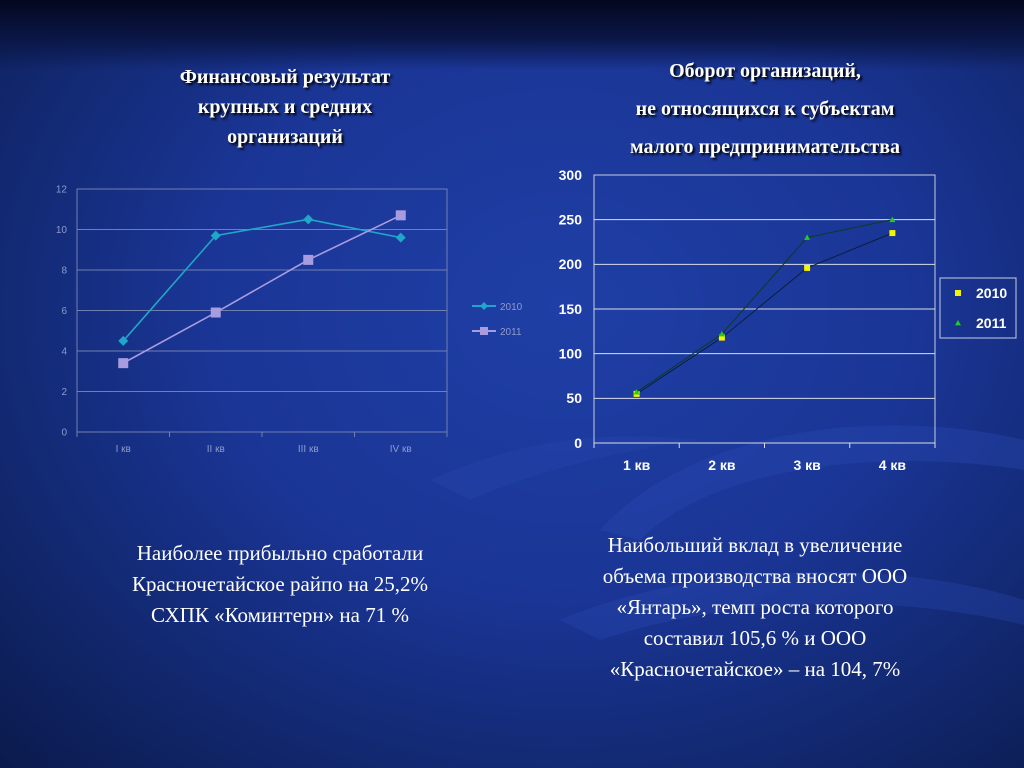 The width and height of the screenshot is (1024, 768). I want to click on right-caption-line: Наибольший вклад в увеличение, so click(755, 545).